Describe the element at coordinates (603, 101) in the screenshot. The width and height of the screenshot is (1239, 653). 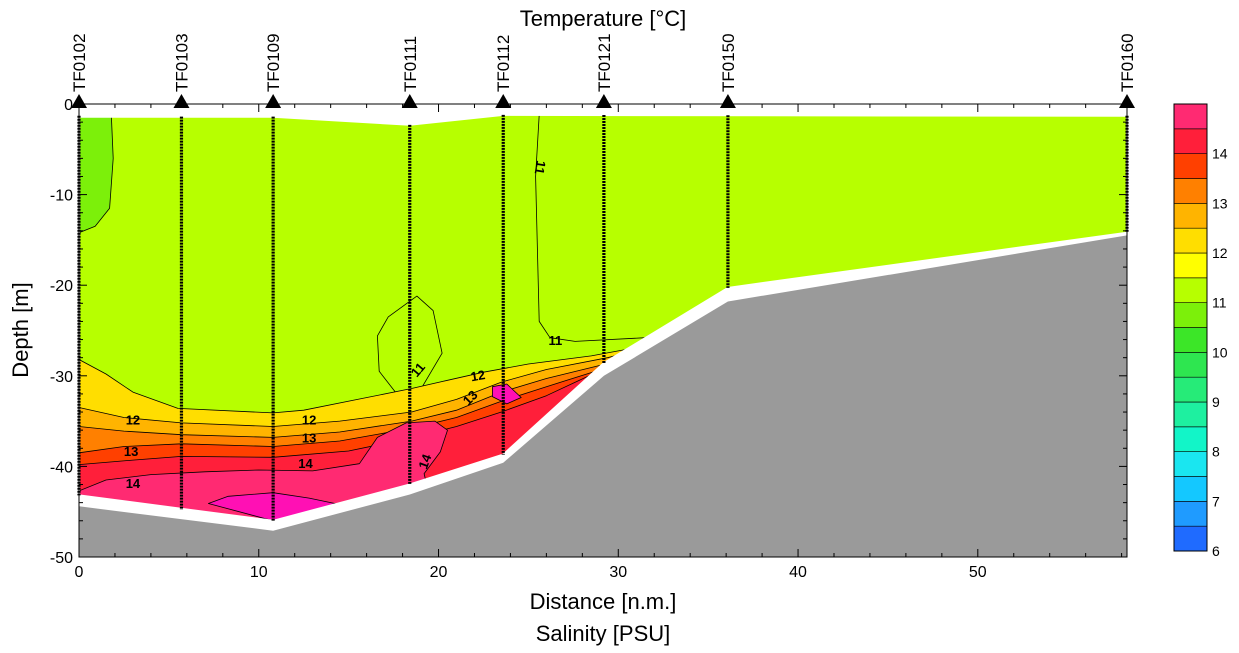
I see `station-marker-TF0121` at that location.